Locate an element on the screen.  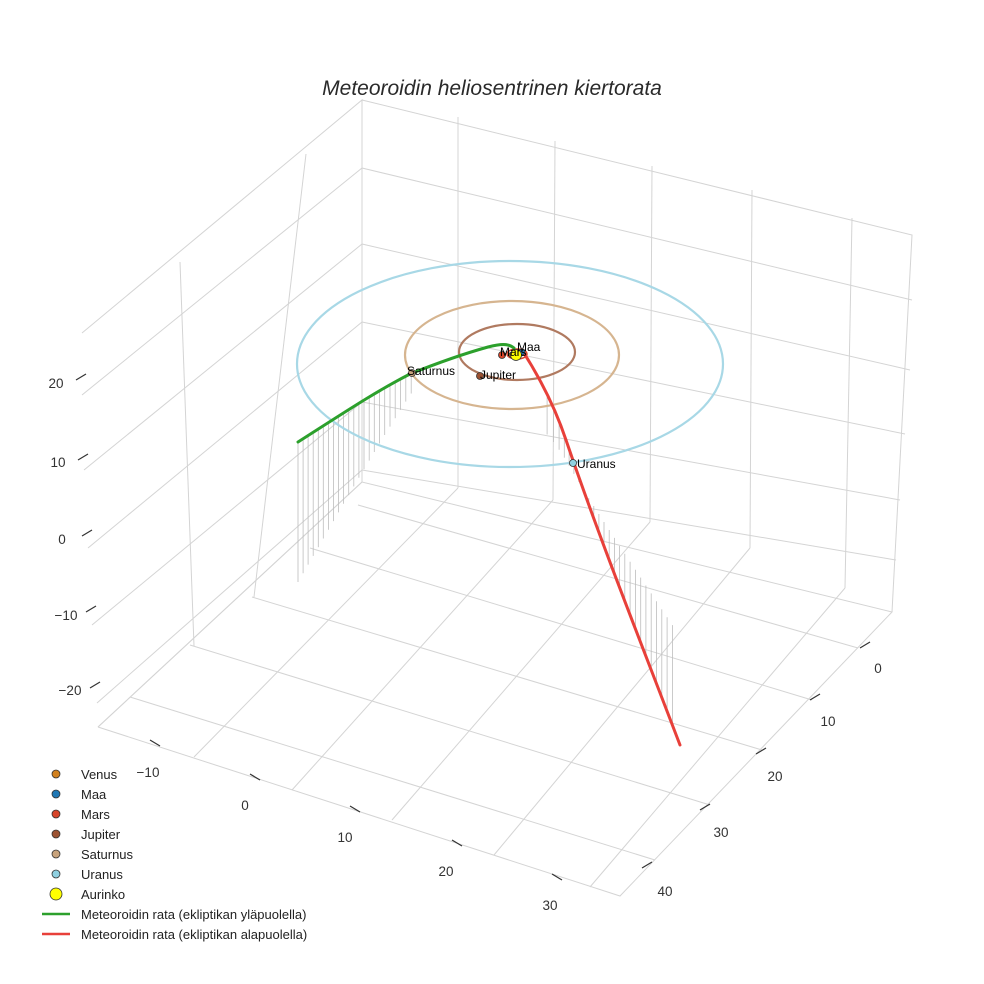
orbit-uranus is located at coordinates (510, 364).